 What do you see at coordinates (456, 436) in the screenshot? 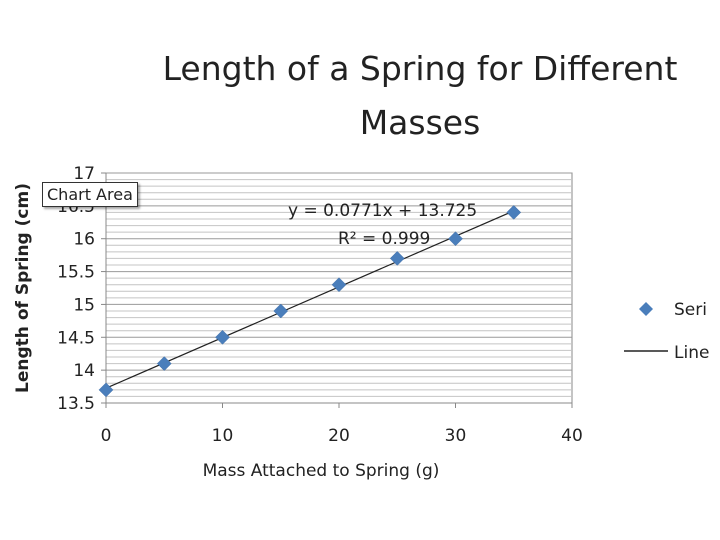
I see `x-tick-label: 30` at bounding box center [456, 436].